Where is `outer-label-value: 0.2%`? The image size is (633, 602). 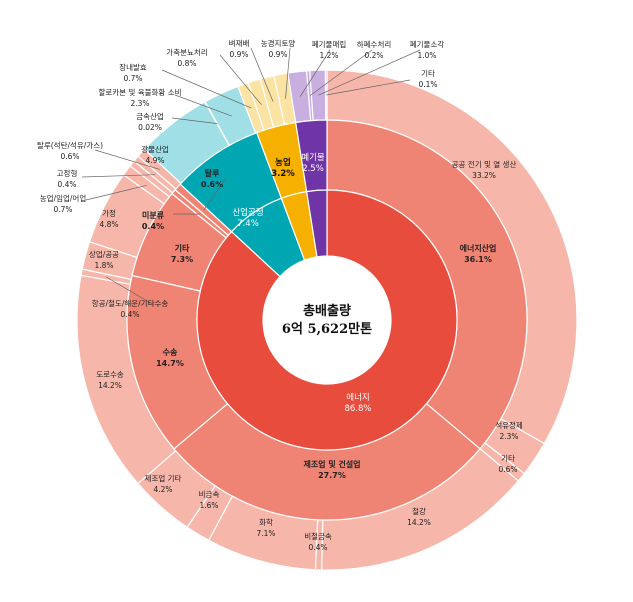
outer-label-value: 0.2% is located at coordinates (373, 55).